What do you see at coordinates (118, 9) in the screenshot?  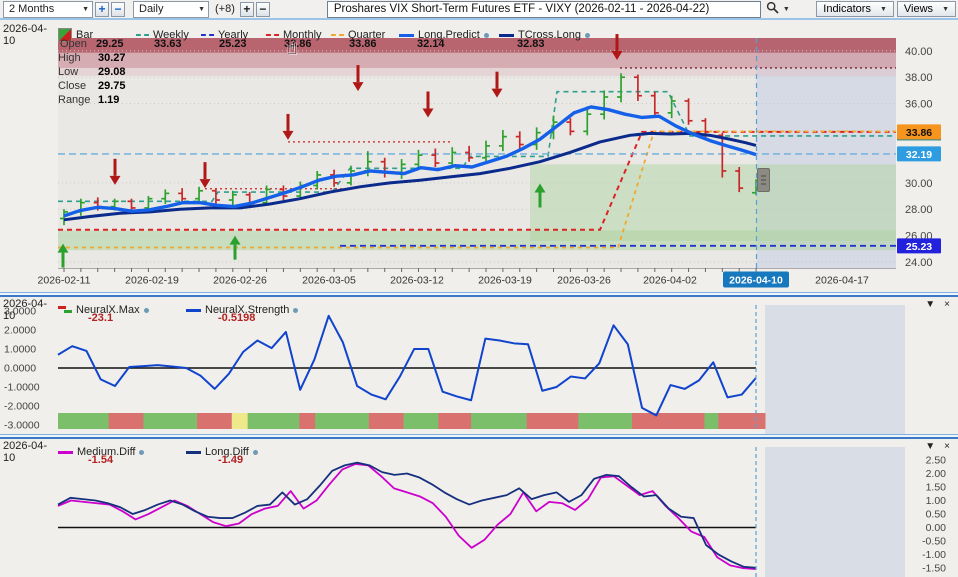 I see `range-decrease-button: −` at bounding box center [118, 9].